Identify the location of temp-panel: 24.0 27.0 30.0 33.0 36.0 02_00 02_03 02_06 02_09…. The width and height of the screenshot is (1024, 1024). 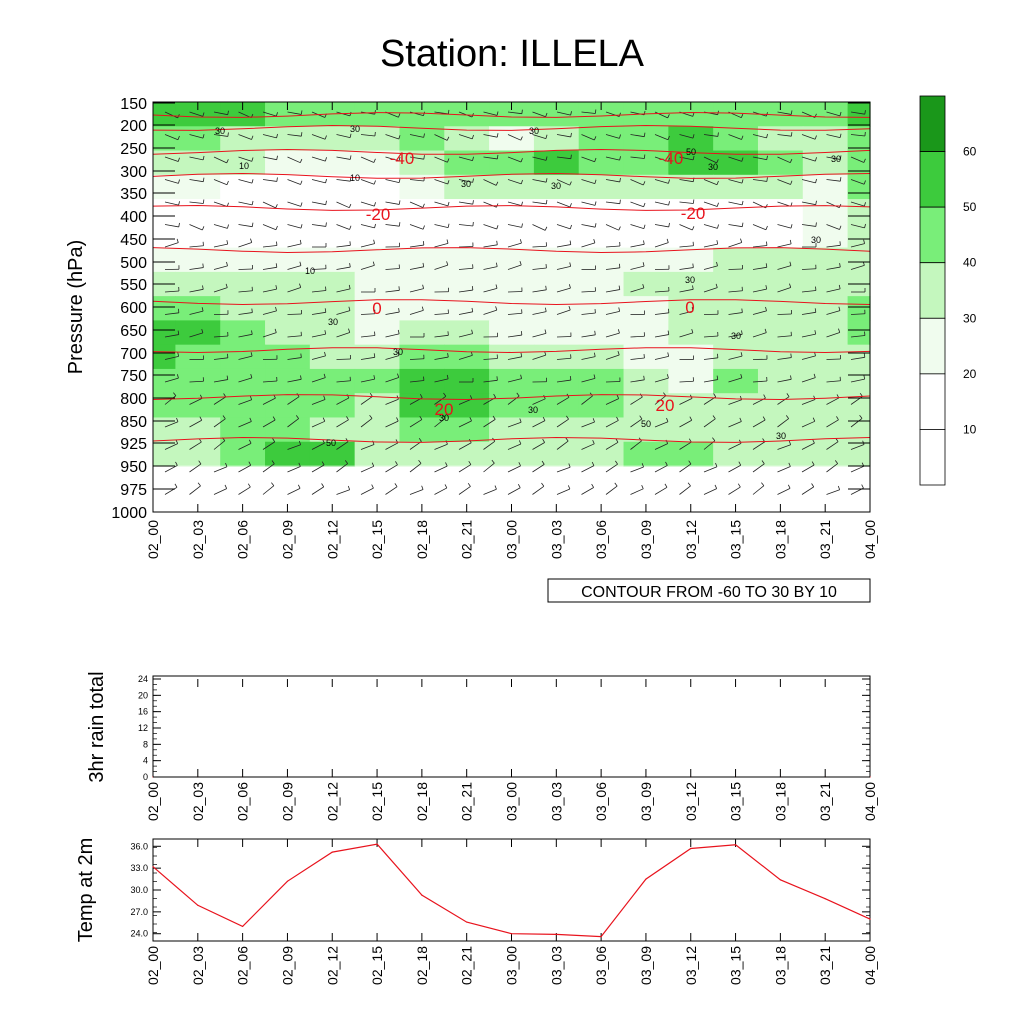
(476, 911).